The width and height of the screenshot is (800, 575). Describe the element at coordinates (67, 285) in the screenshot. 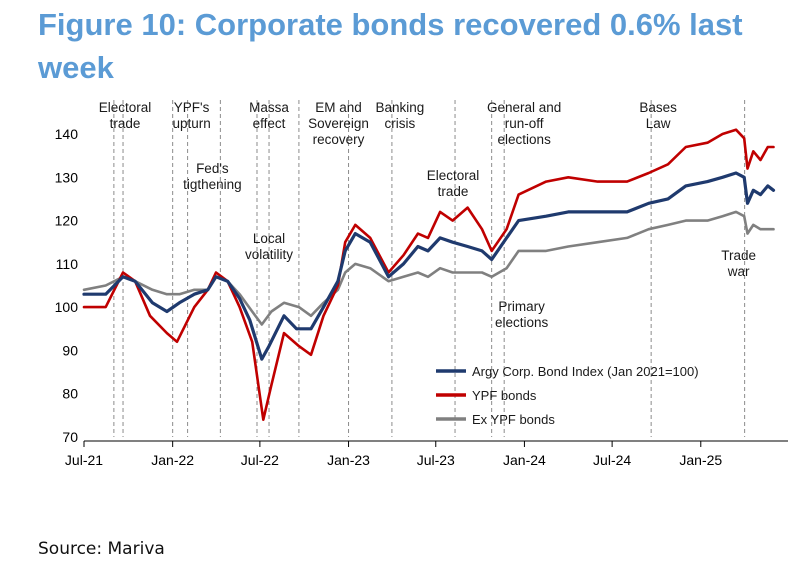

I see `y-axis: 70 80 90 100 110 120 130 140` at that location.